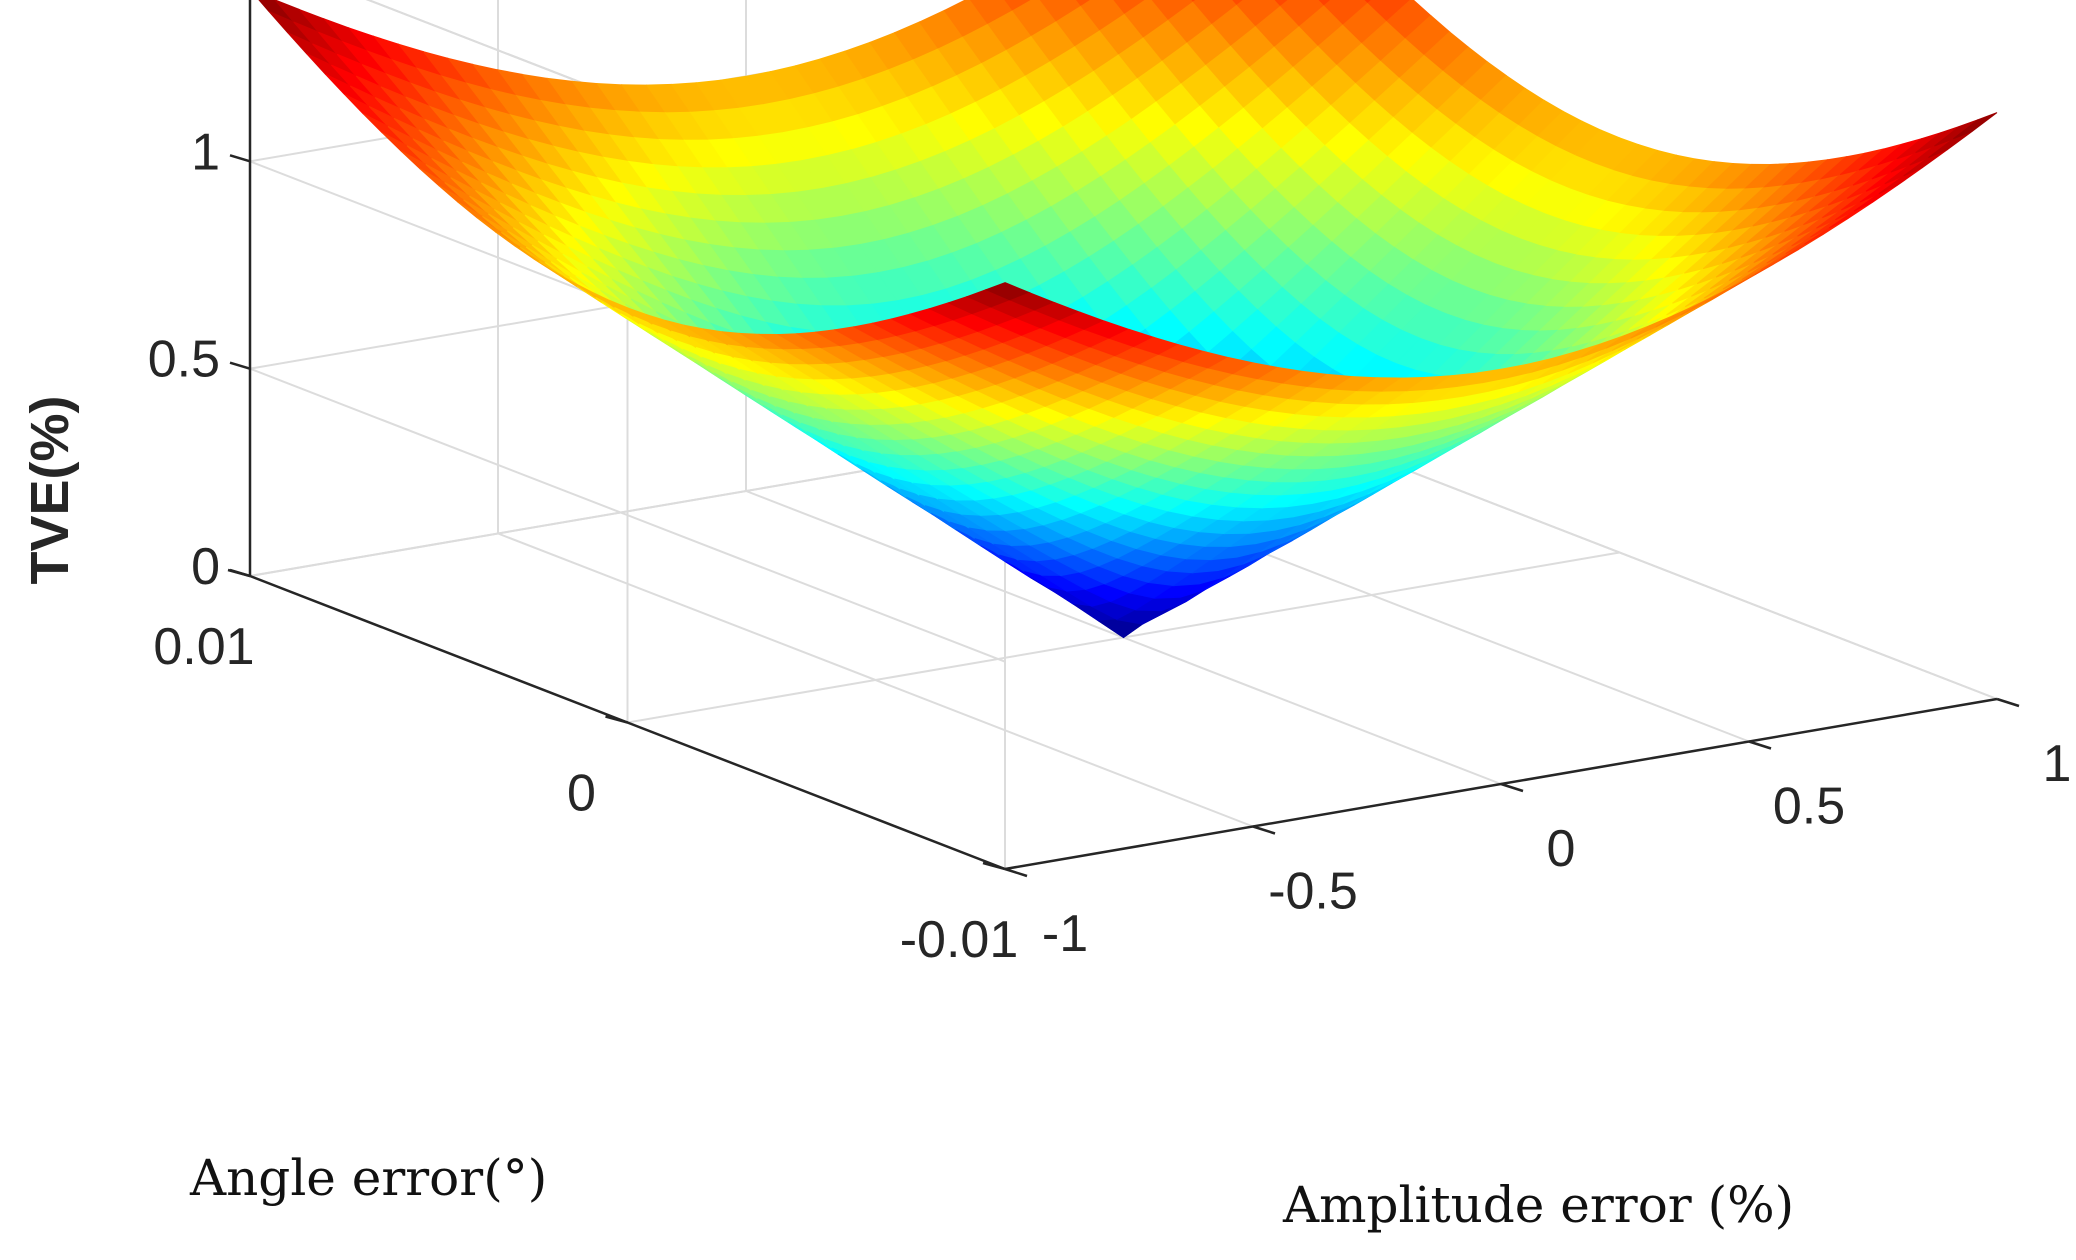  Describe the element at coordinates (581, 794) in the screenshot. I see `y-tick-label: 0` at that location.